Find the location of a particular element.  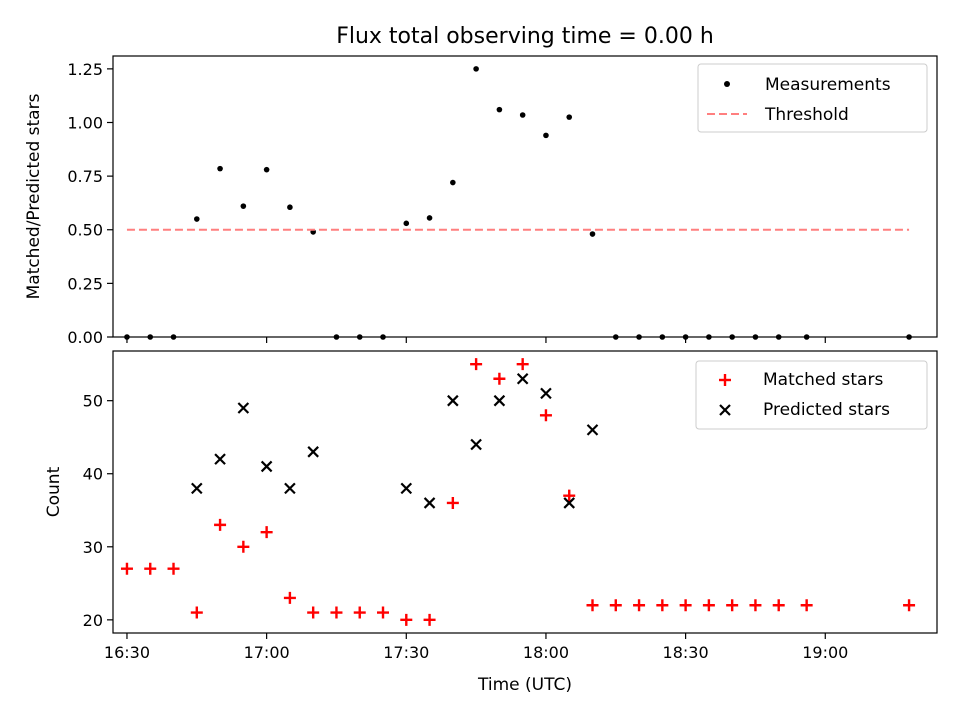

legend-measurements-label: Measurements is located at coordinates (828, 85).